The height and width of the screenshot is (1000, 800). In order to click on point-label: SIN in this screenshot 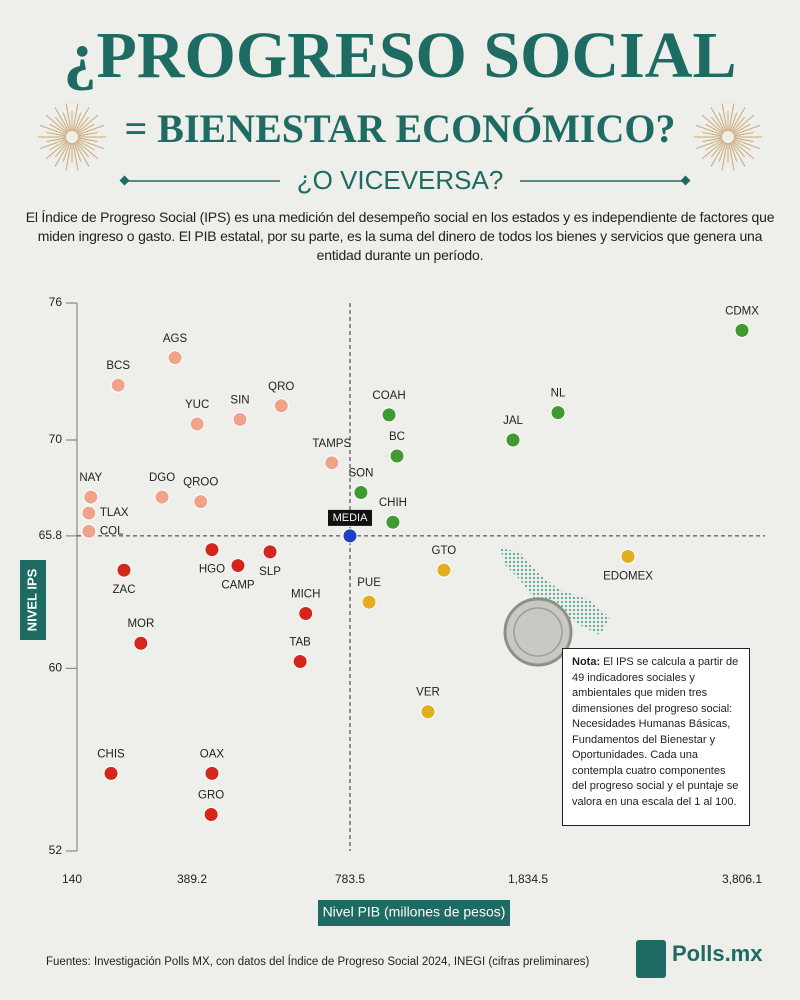, I will do `click(239, 400)`.